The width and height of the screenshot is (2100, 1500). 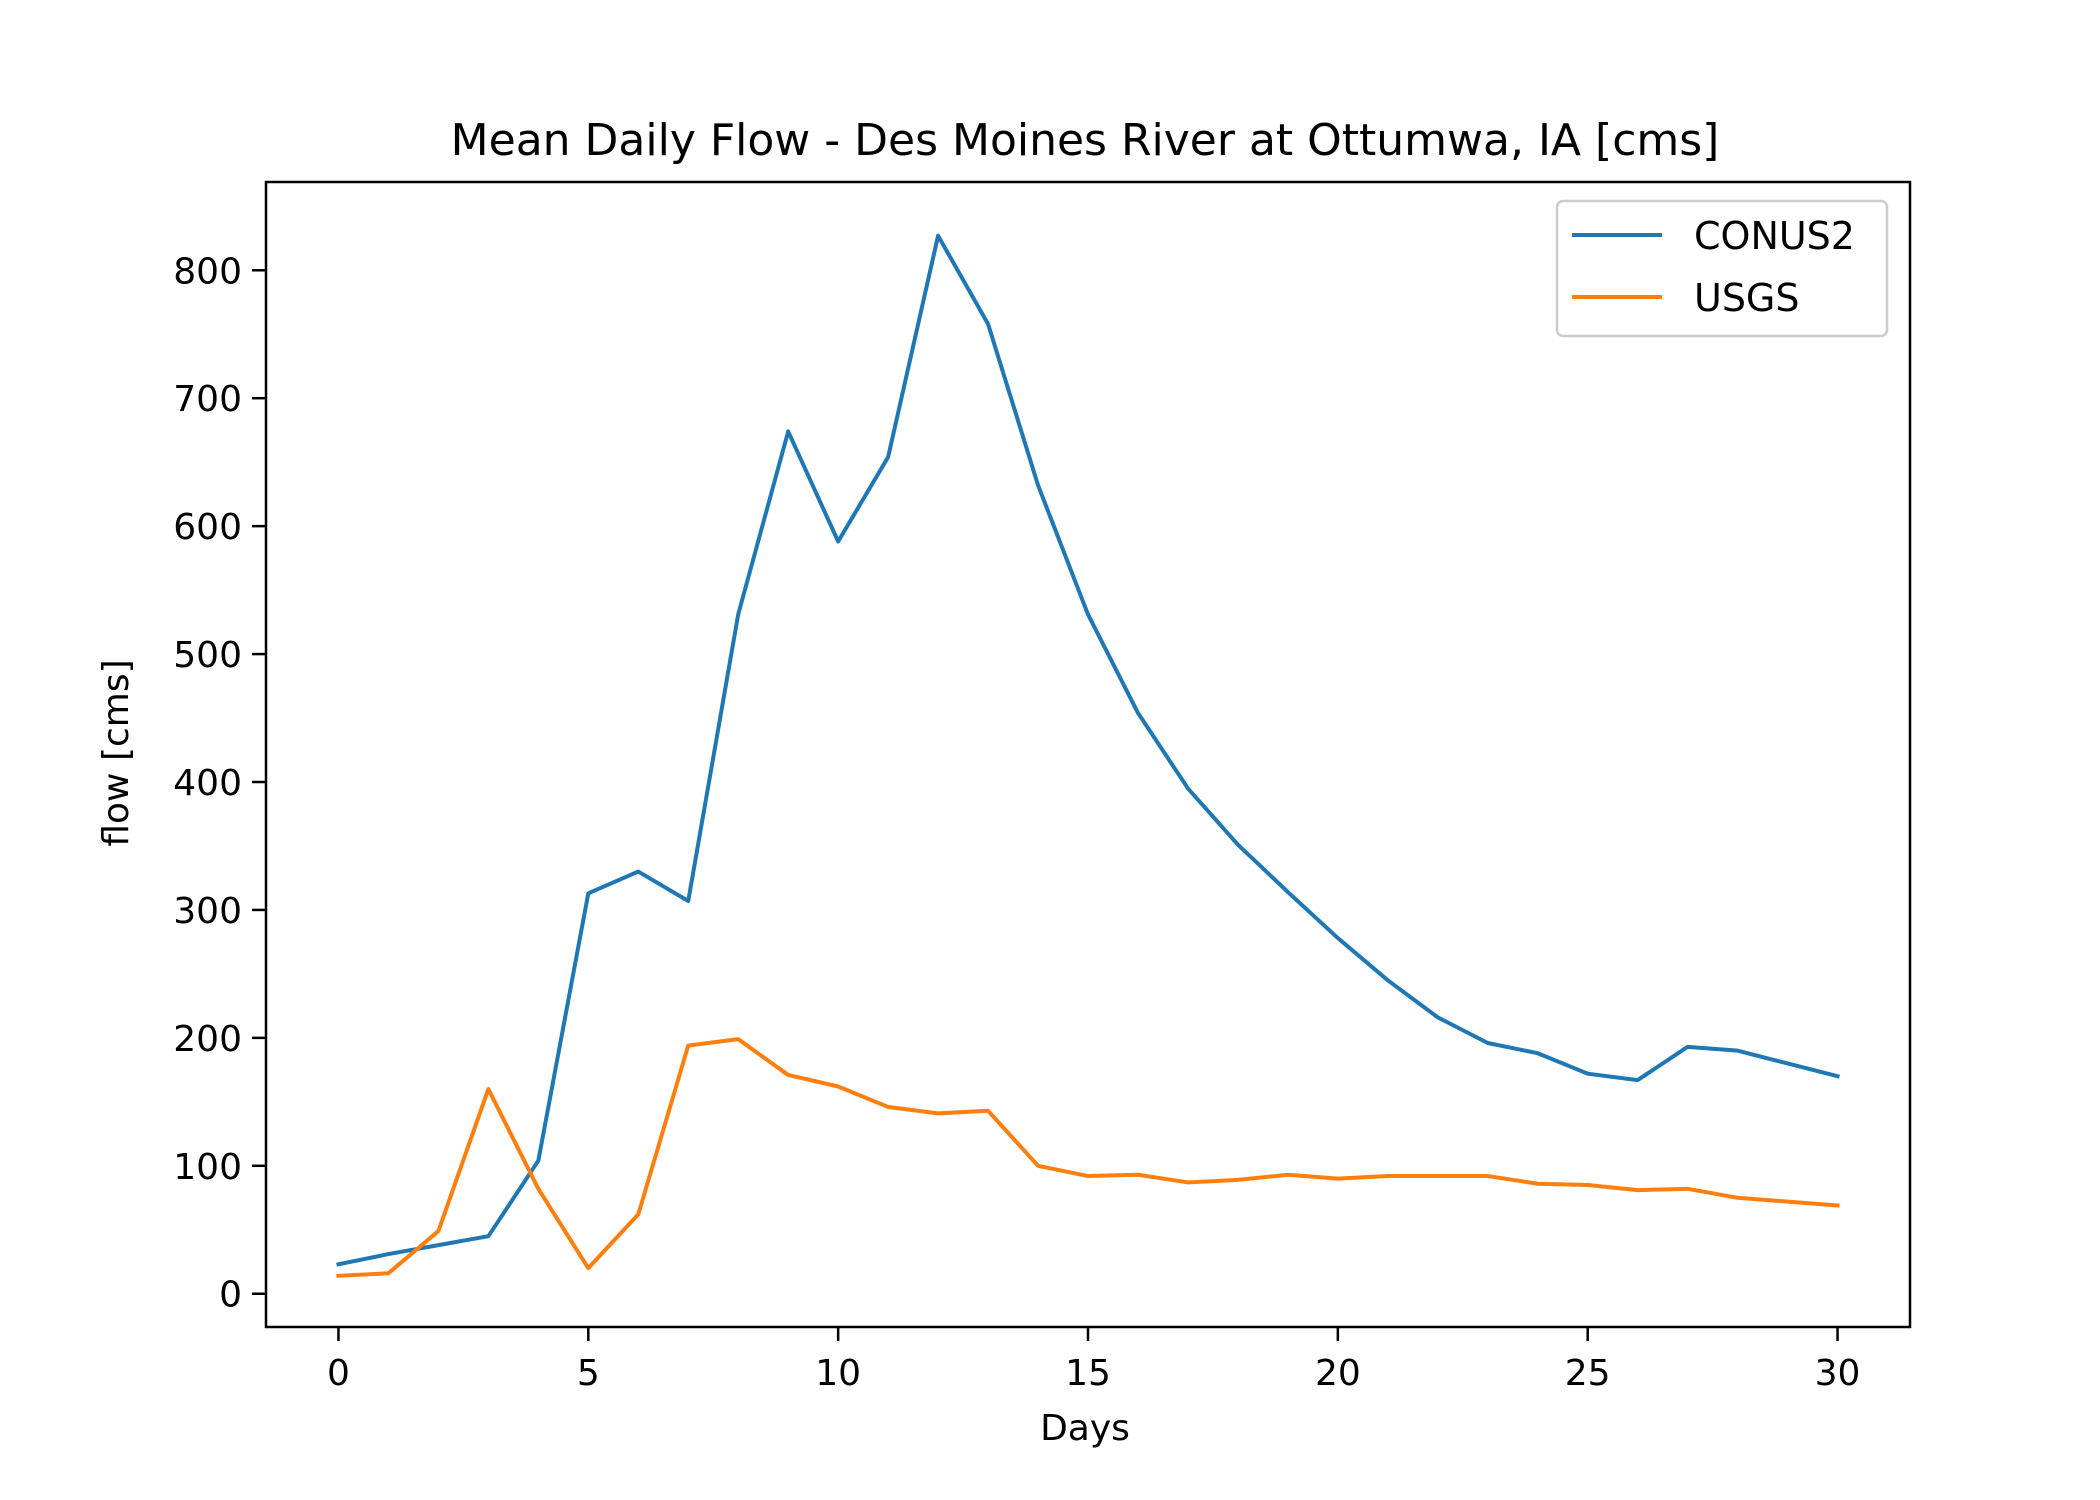 What do you see at coordinates (116, 752) in the screenshot?
I see `y-axis-label: flow [cms]` at bounding box center [116, 752].